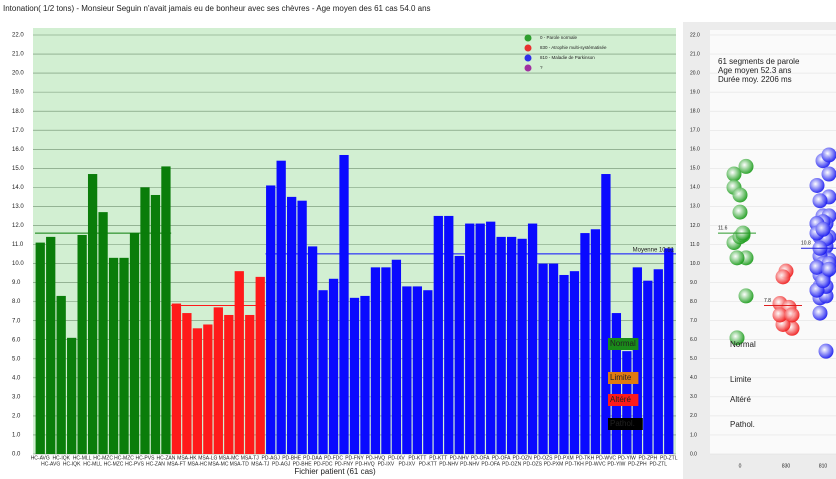 Image resolution: width=836 pixels, height=479 pixels. I want to click on y-tick-label: 13.0, so click(695, 207).